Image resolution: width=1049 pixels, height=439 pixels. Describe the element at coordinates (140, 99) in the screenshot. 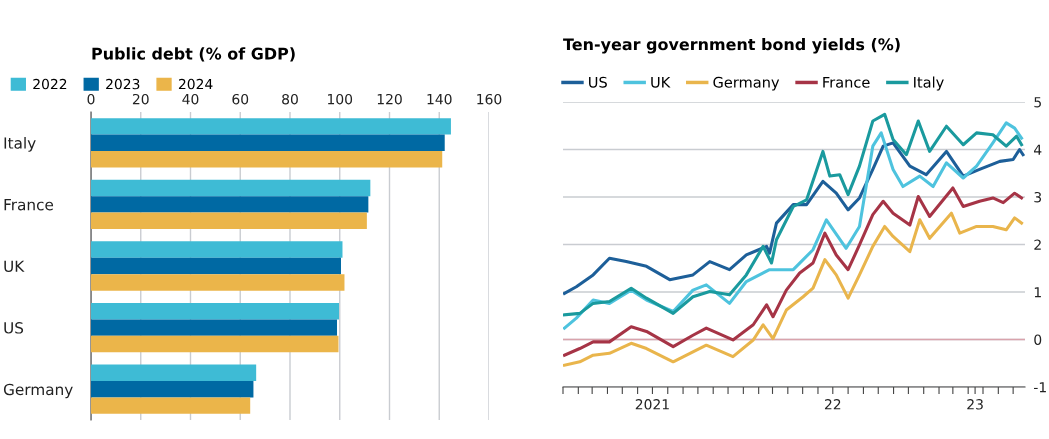

I see `x-tick-label: 20` at that location.